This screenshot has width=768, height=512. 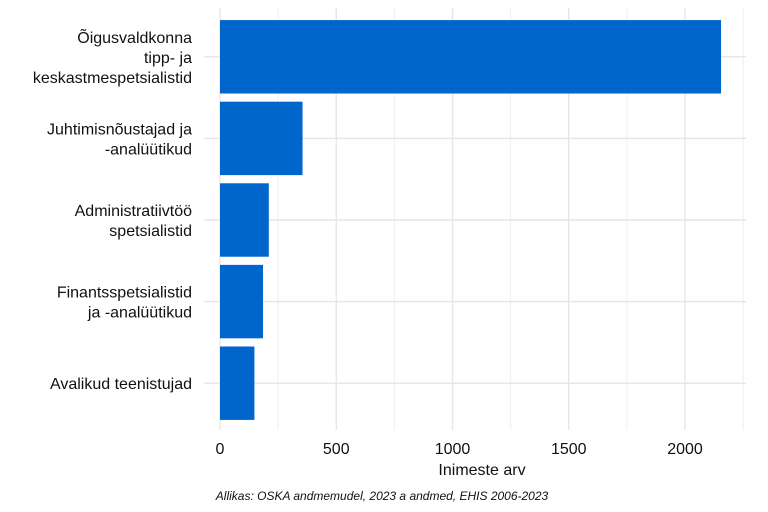 I want to click on category-label-line: ja -analüütikud, so click(x=139, y=313).